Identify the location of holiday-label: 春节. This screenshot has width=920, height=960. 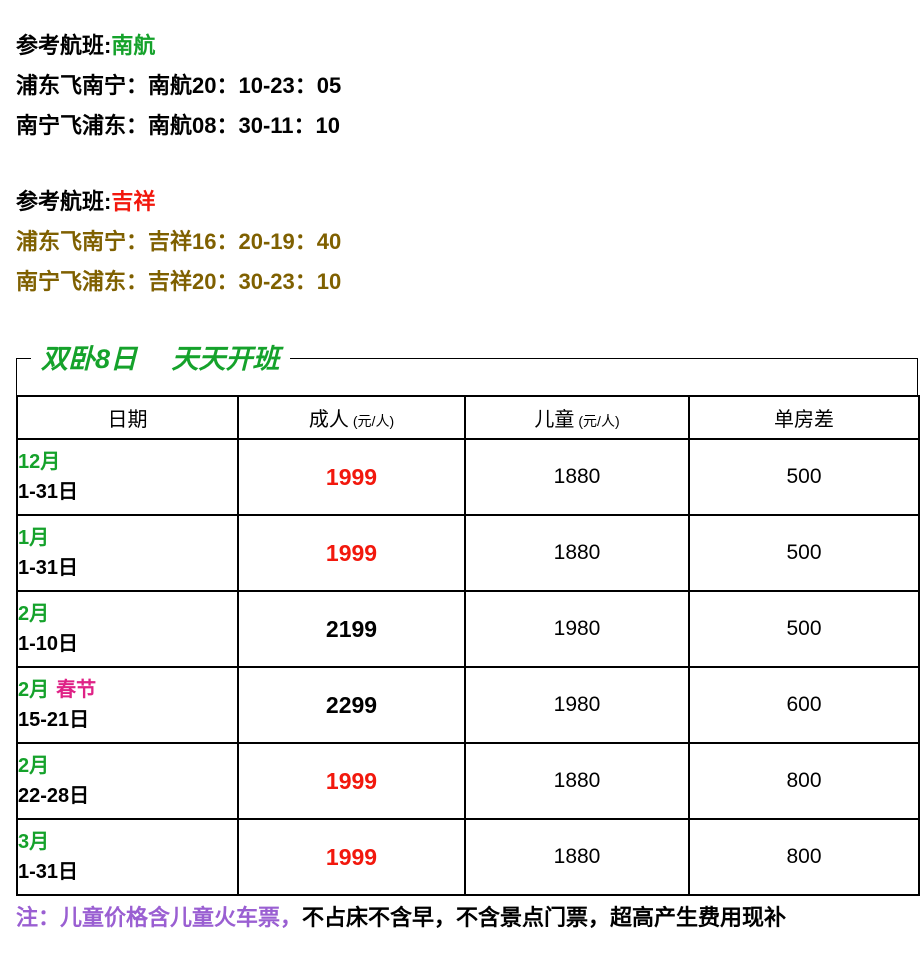
(76, 690).